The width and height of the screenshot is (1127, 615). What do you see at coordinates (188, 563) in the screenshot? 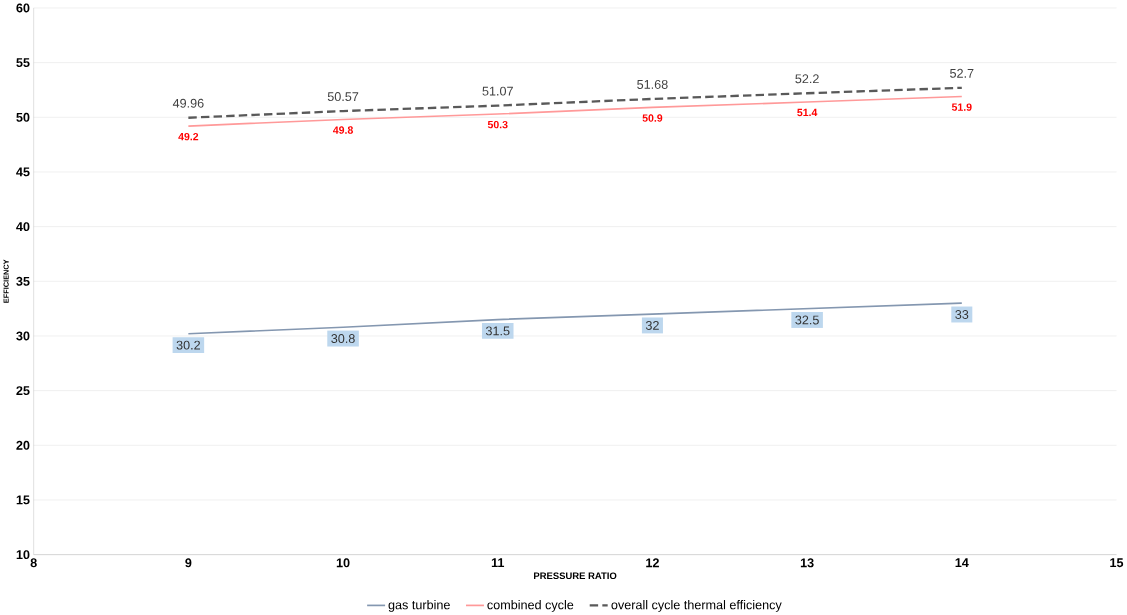
I see `x-tick-label: 9` at bounding box center [188, 563].